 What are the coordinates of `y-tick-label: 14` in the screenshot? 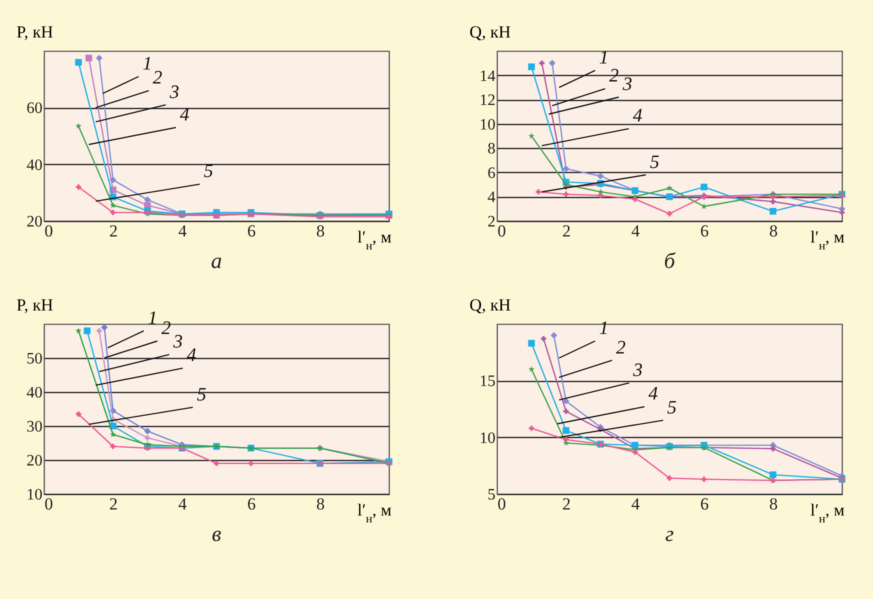 It's located at (488, 76).